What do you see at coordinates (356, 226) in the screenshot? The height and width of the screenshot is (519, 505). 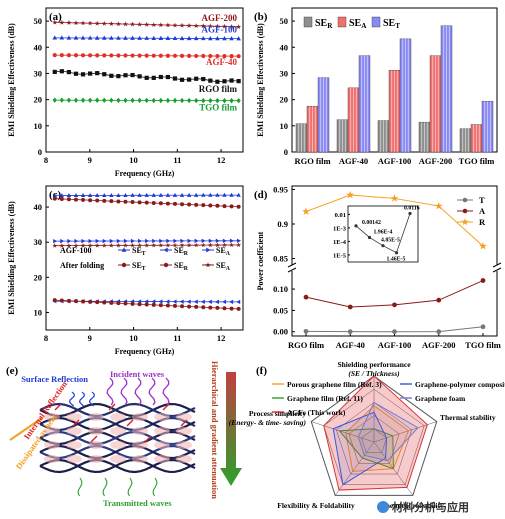 I see `panel-d-inset-point-shape` at bounding box center [356, 226].